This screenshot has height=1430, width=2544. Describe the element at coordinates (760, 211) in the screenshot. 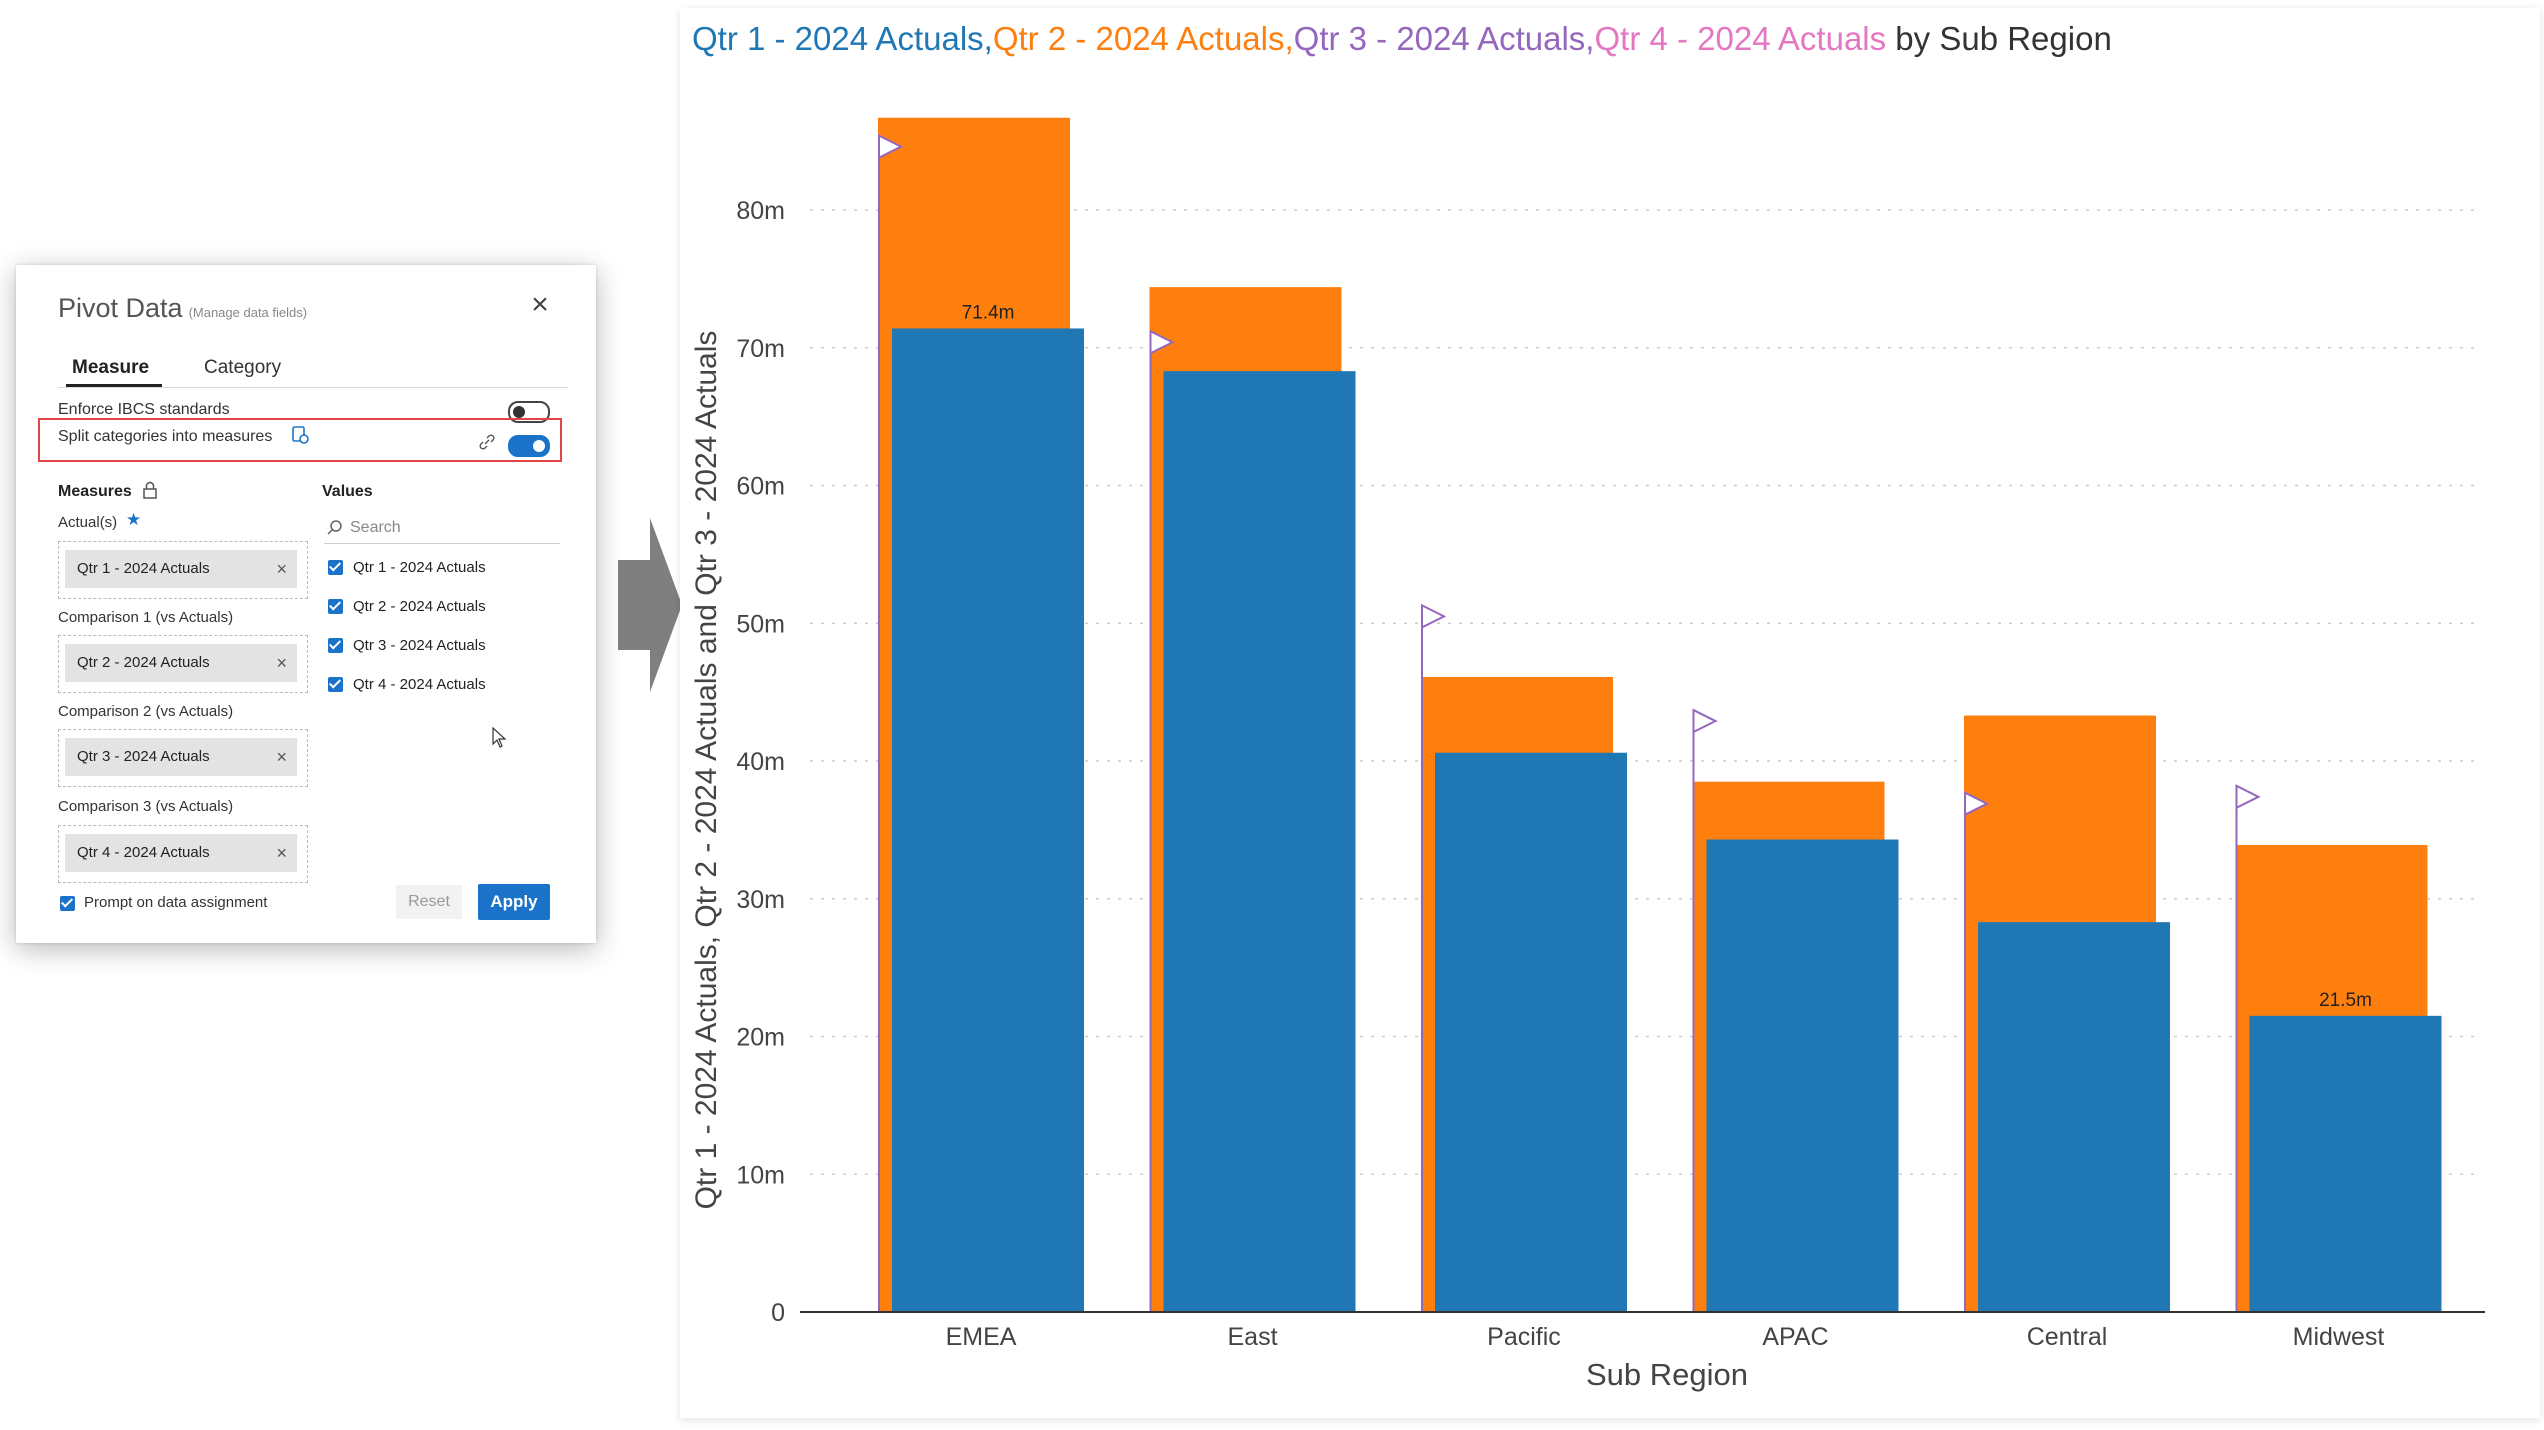

I see `y-tick-label: 80m` at that location.